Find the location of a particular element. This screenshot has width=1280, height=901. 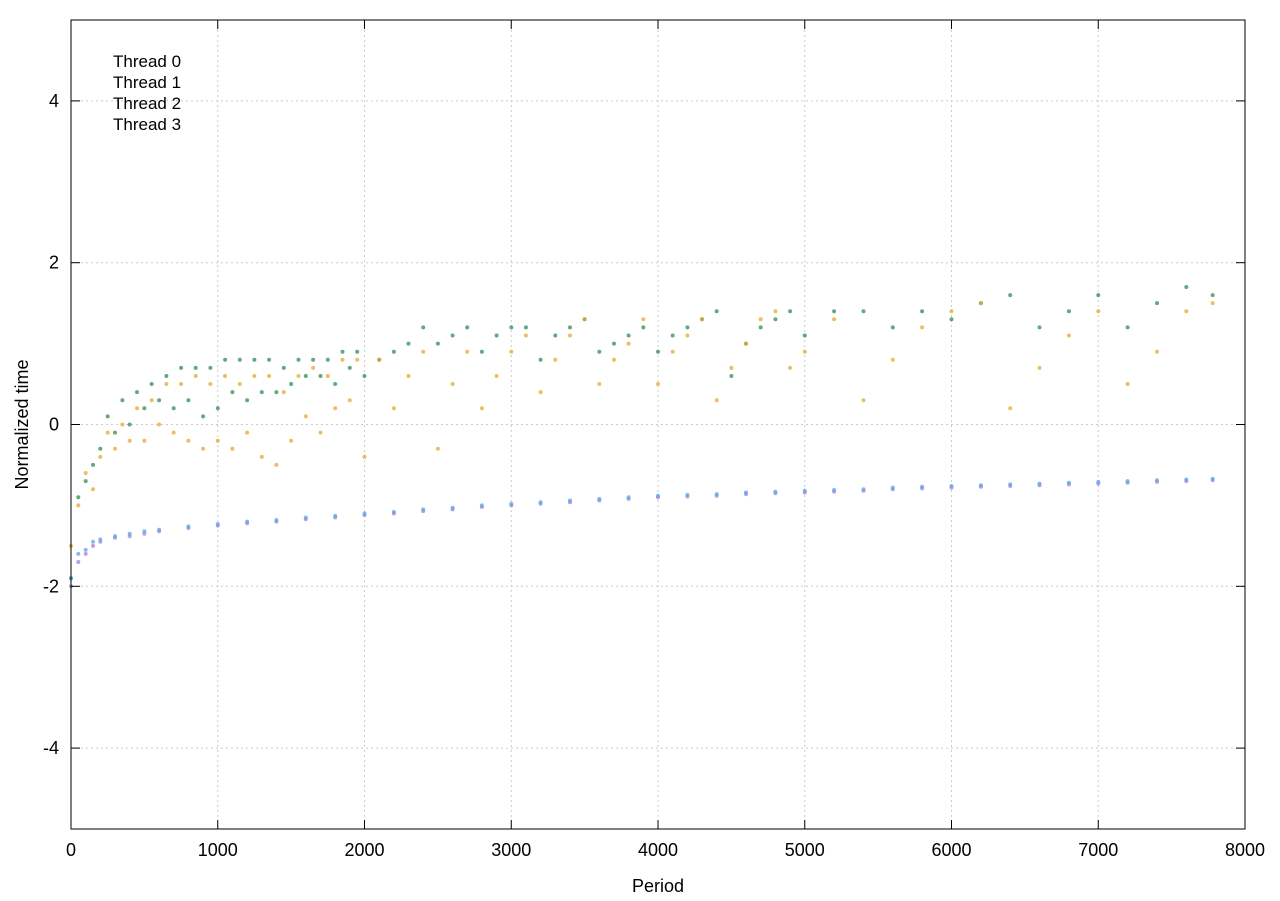

x-tick-label: 5000 is located at coordinates (805, 850).